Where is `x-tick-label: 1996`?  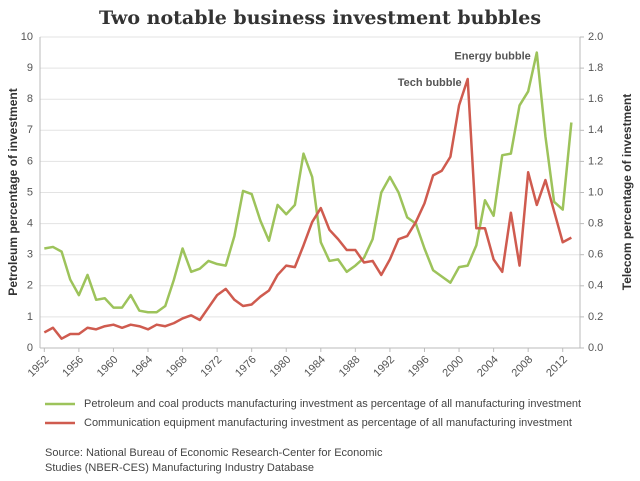
x-tick-label: 1996 is located at coordinates (419, 367).